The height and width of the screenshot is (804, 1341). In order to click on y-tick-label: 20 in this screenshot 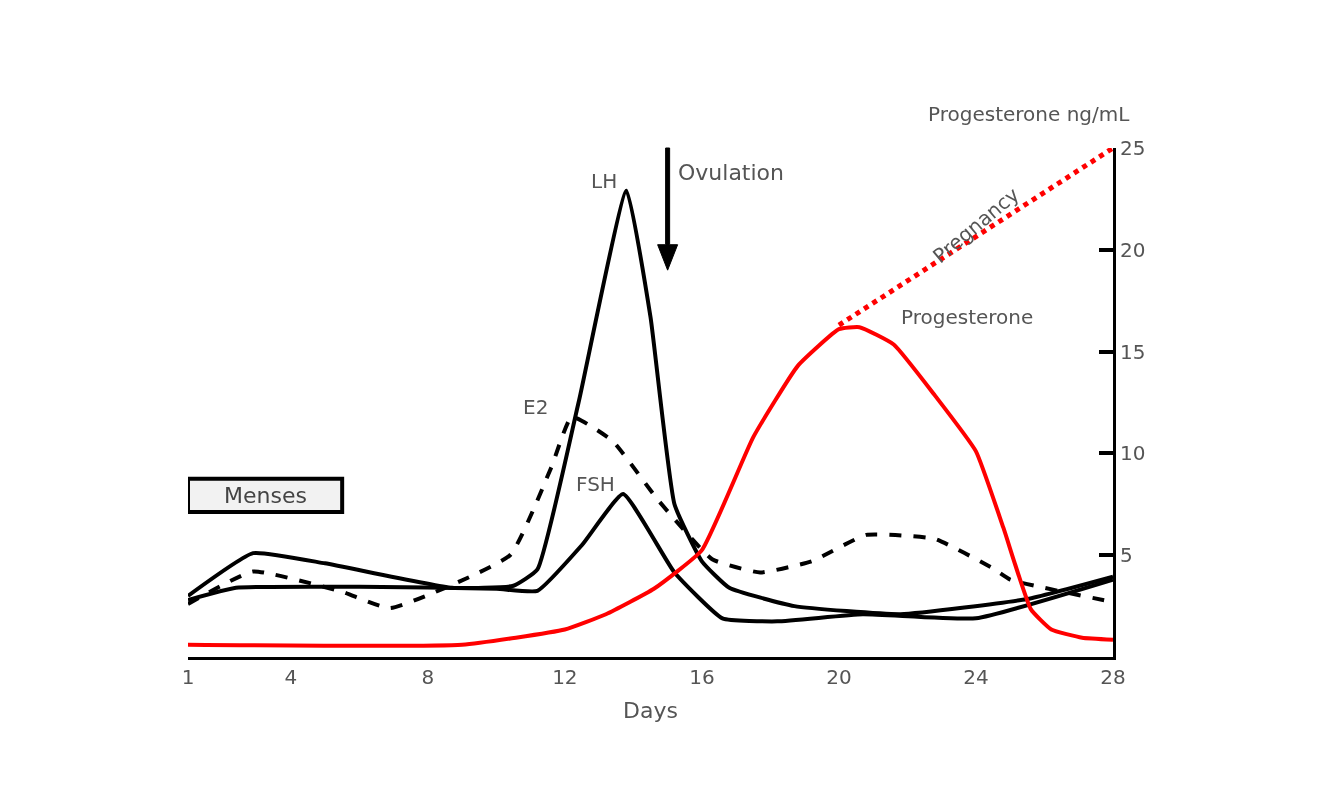, I will do `click(1133, 249)`.